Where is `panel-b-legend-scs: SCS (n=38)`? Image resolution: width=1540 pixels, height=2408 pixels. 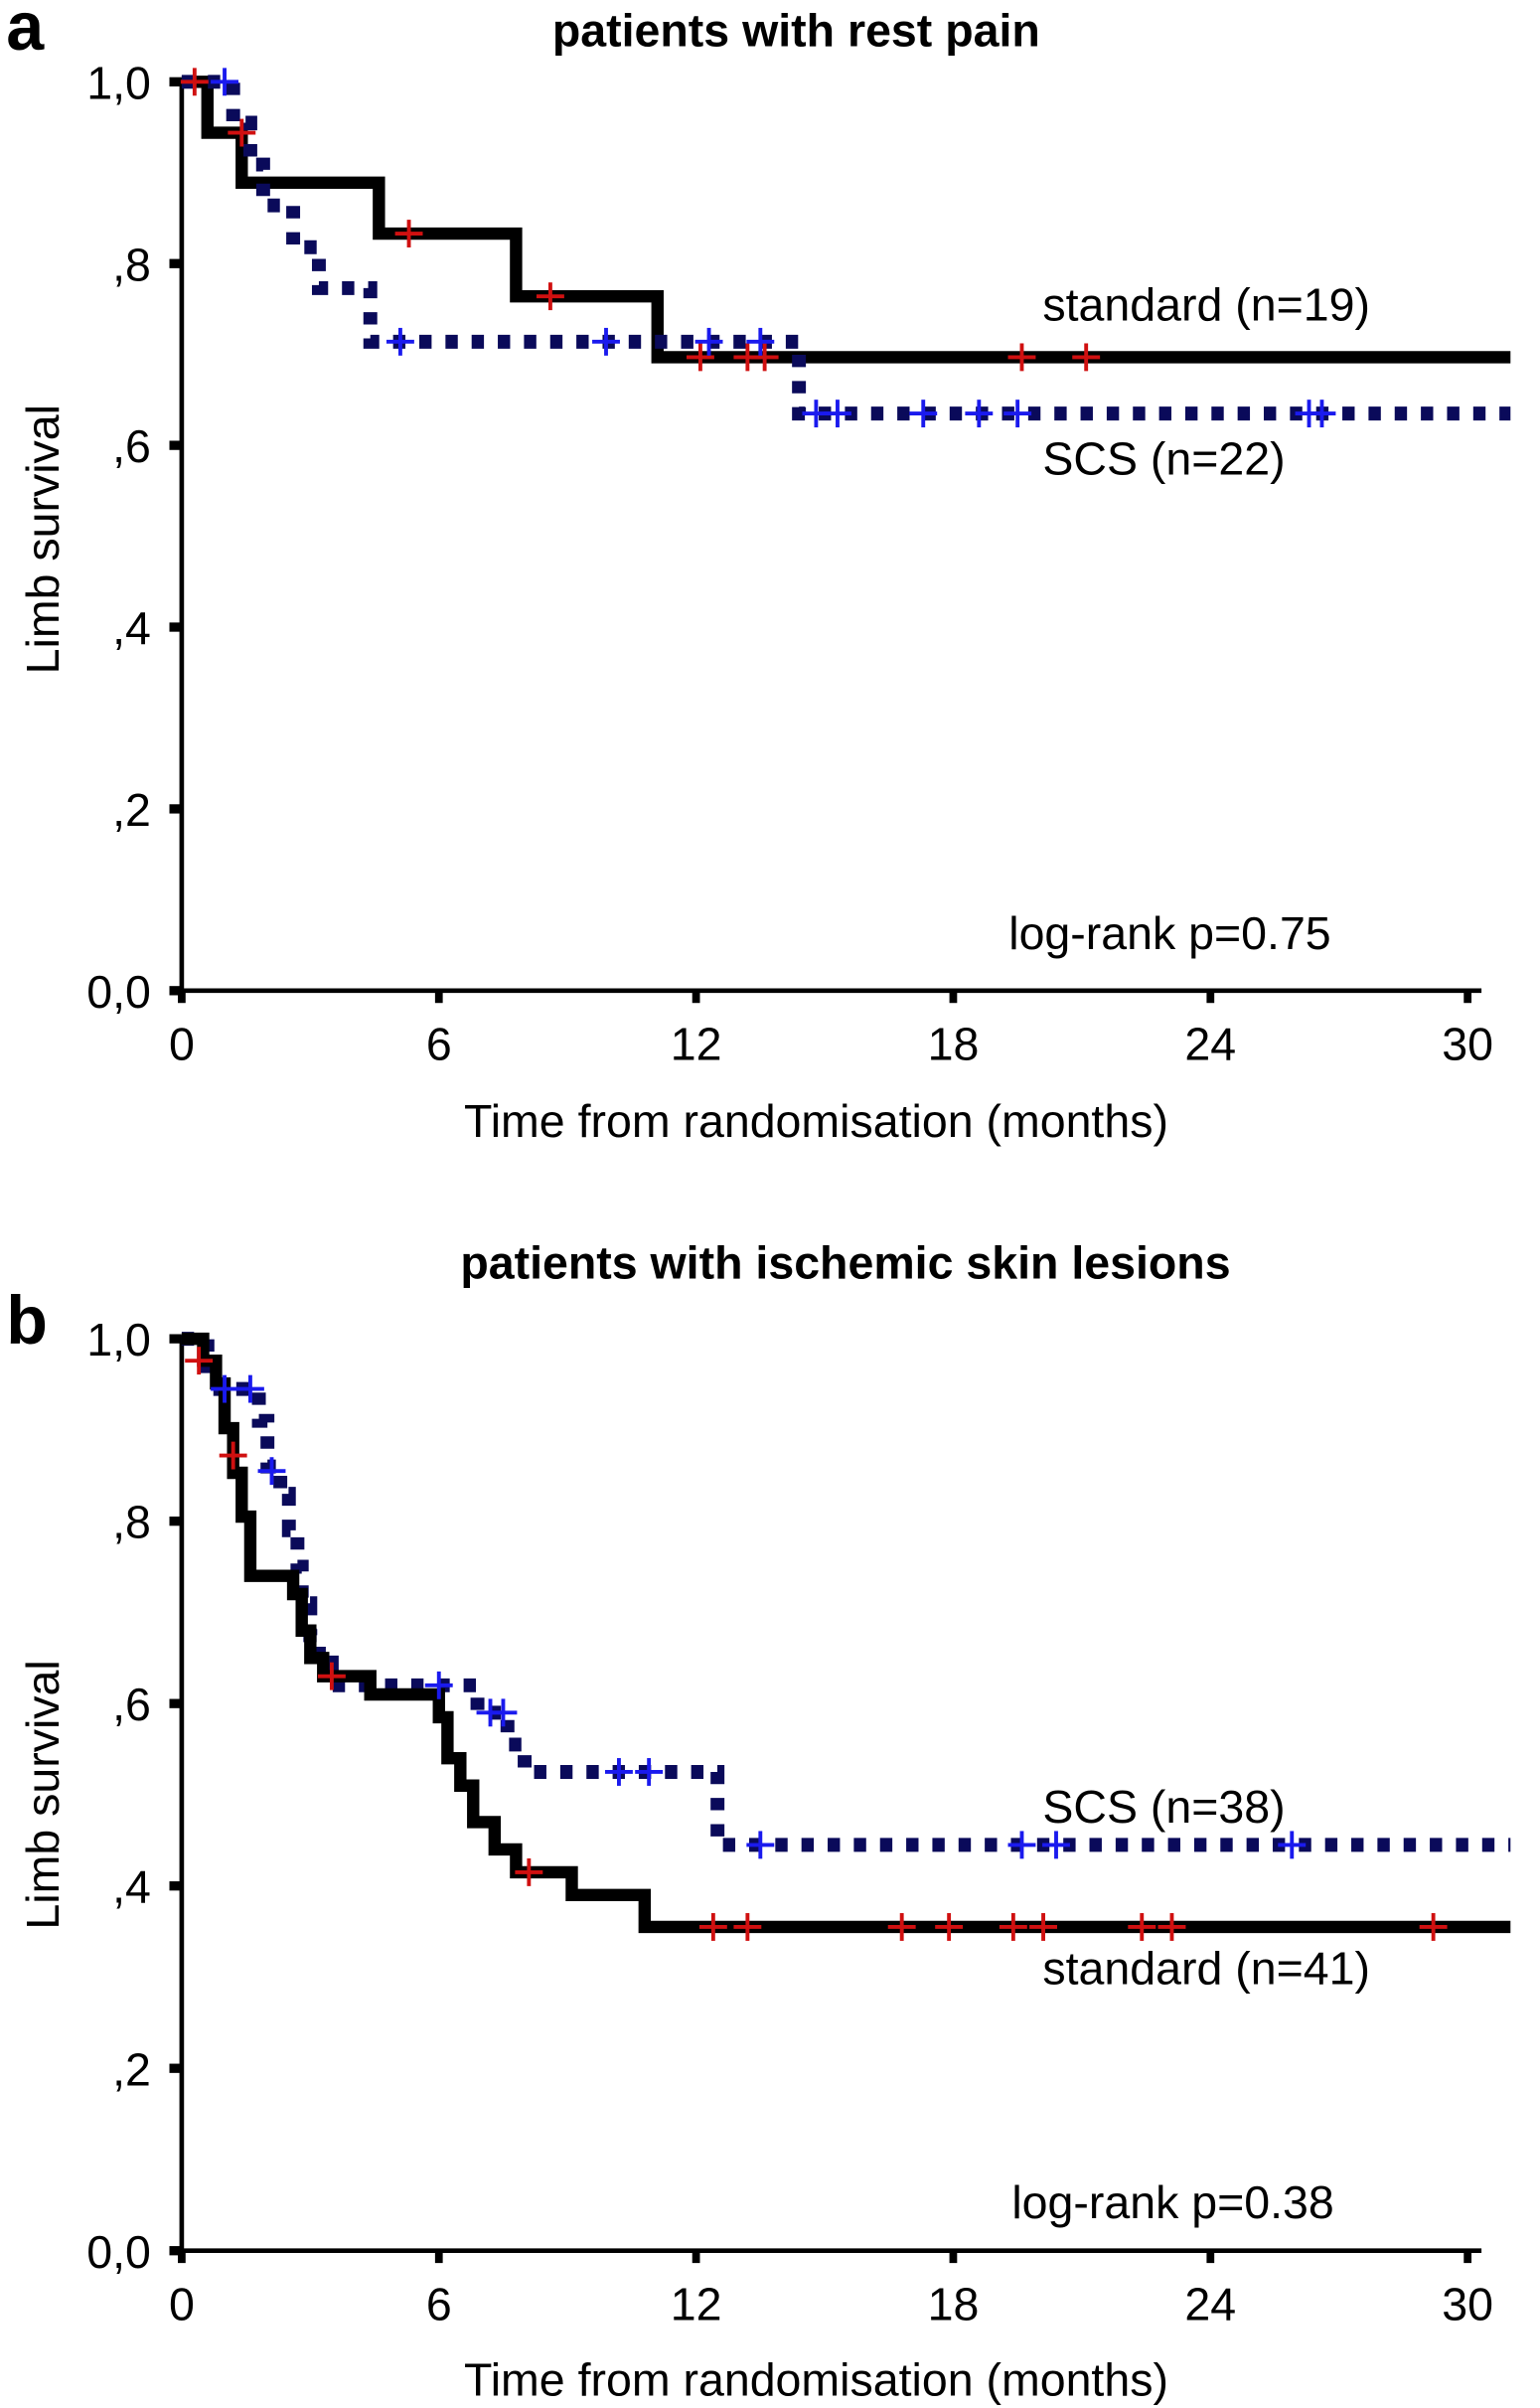
panel-b-legend-scs: SCS (n=38) is located at coordinates (1163, 1807).